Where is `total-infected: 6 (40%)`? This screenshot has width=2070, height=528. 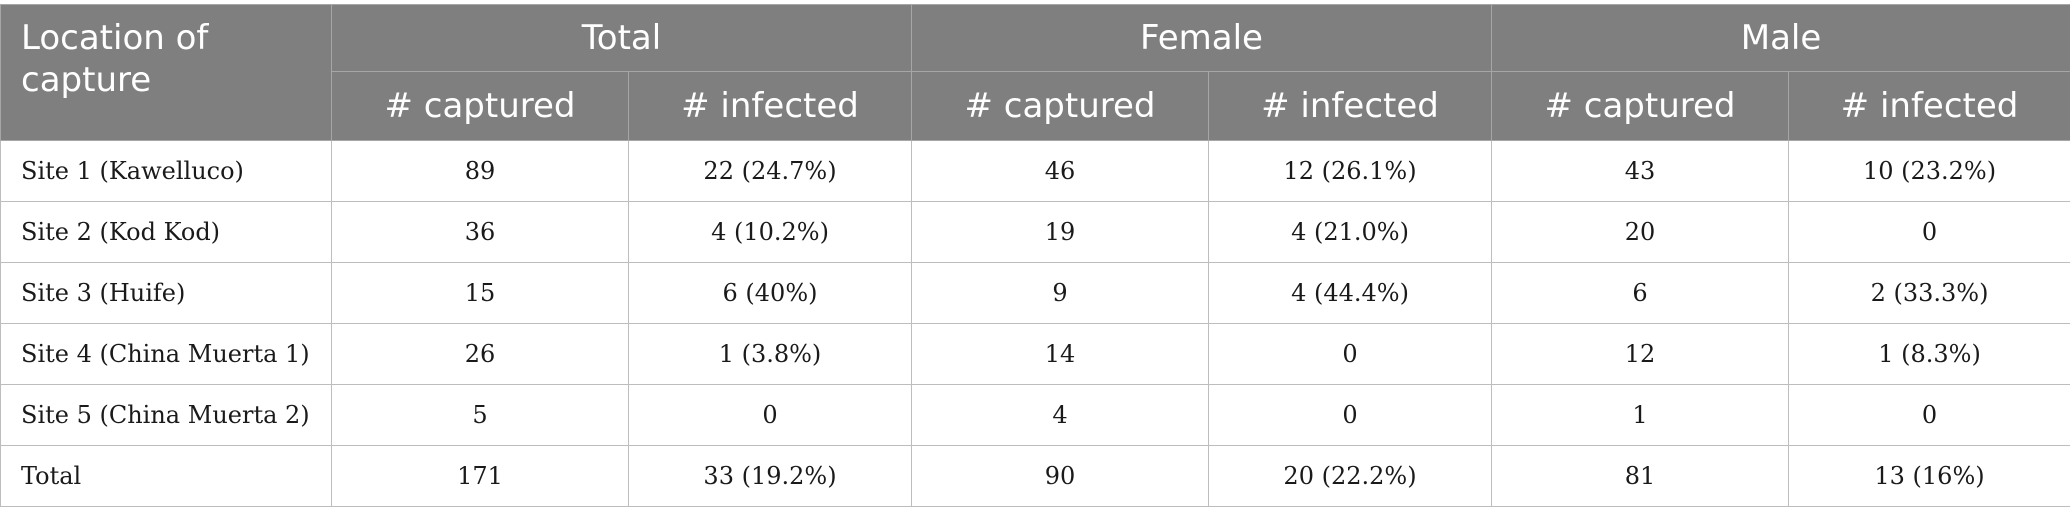
total-infected: 6 (40%) is located at coordinates (770, 293).